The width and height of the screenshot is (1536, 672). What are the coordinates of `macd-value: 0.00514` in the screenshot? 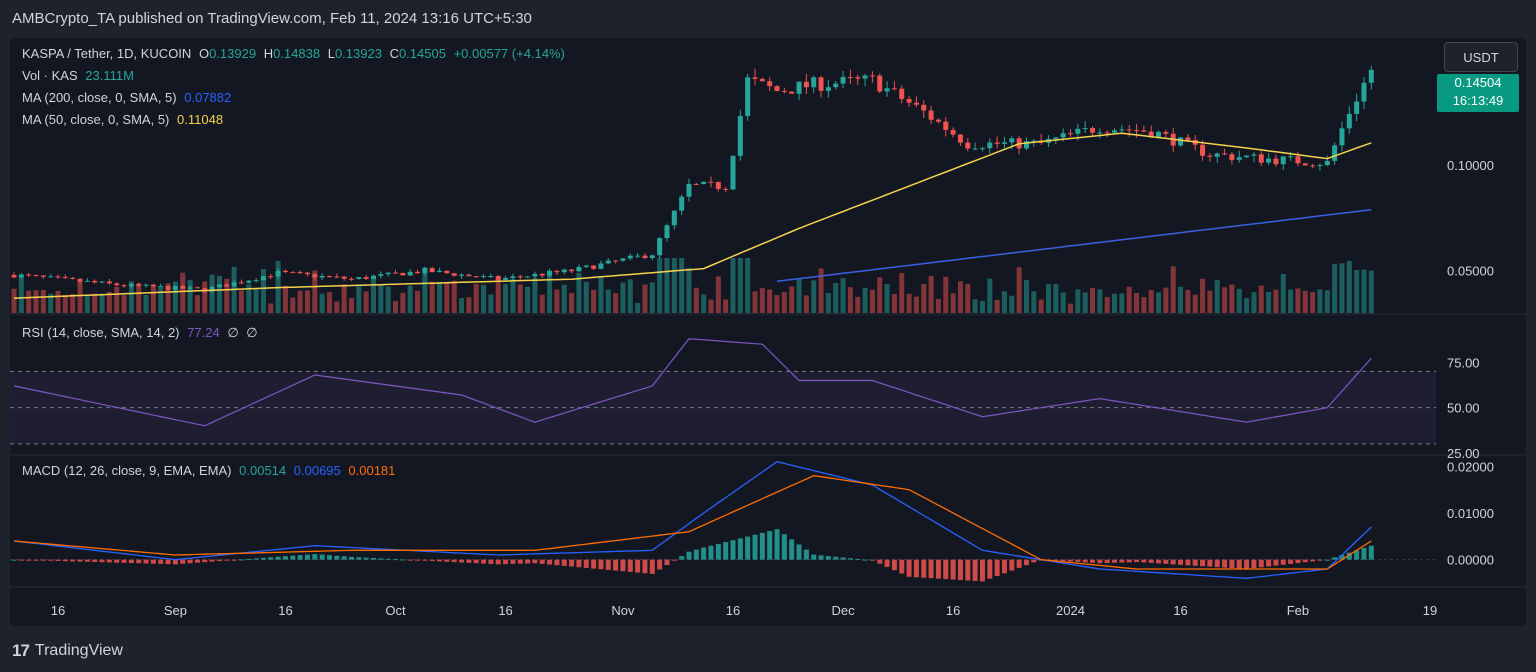 It's located at (263, 470).